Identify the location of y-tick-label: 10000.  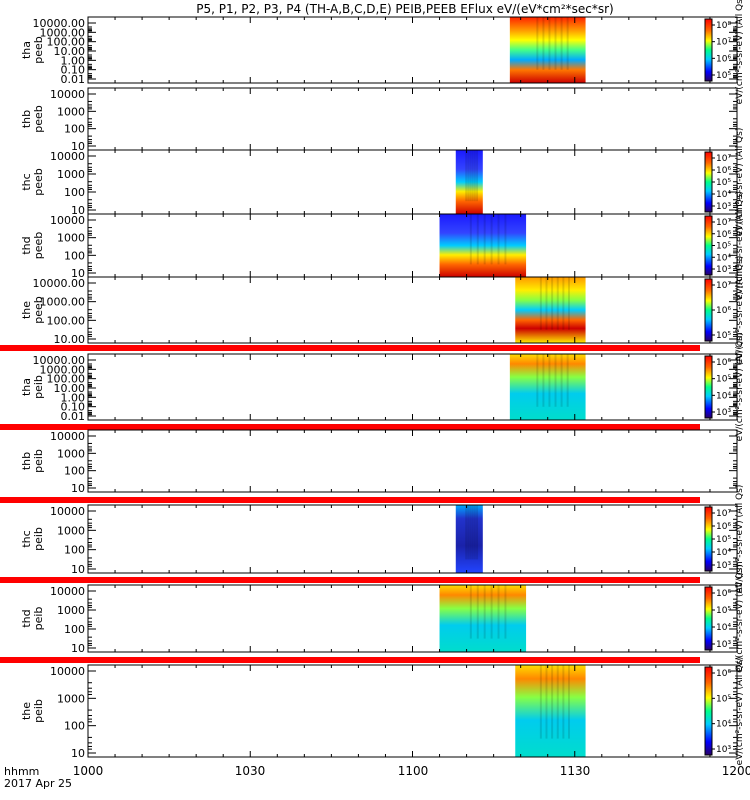
(67, 671).